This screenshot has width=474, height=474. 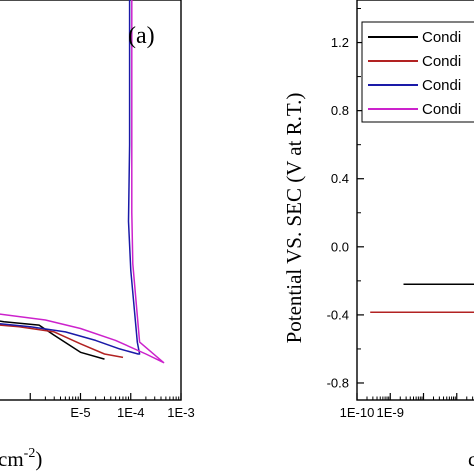 I want to click on legend-label-1: Condi, so click(x=441, y=37).